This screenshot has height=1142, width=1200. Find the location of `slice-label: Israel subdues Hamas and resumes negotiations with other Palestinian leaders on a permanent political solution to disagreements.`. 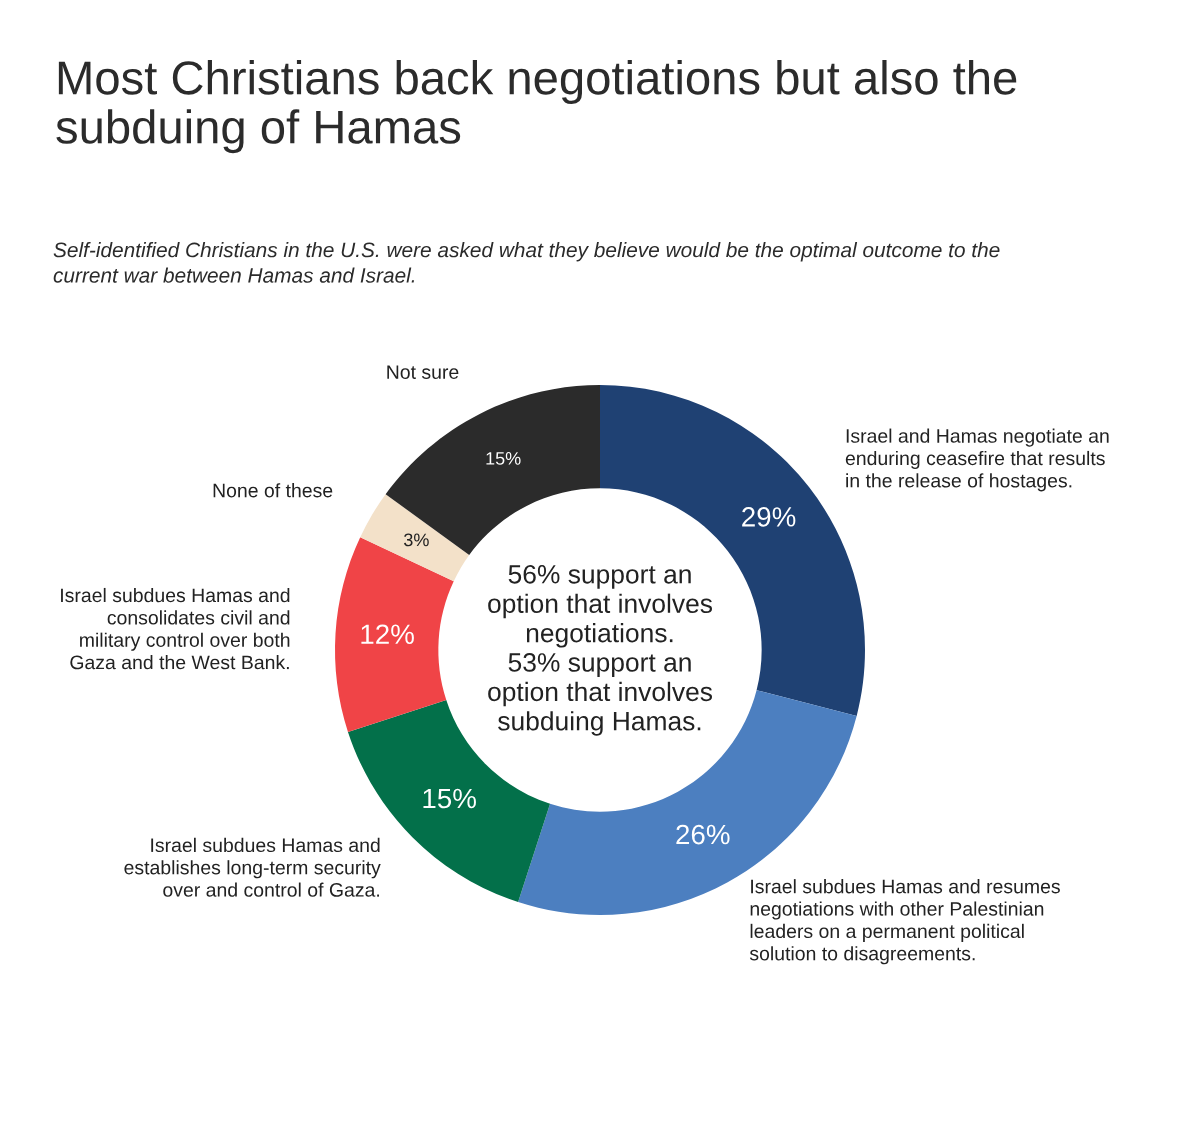

slice-label: Israel subdues Hamas and resumes negotiations with other Palestinian leaders on a permanent political solution to disagreements. is located at coordinates (904, 922).